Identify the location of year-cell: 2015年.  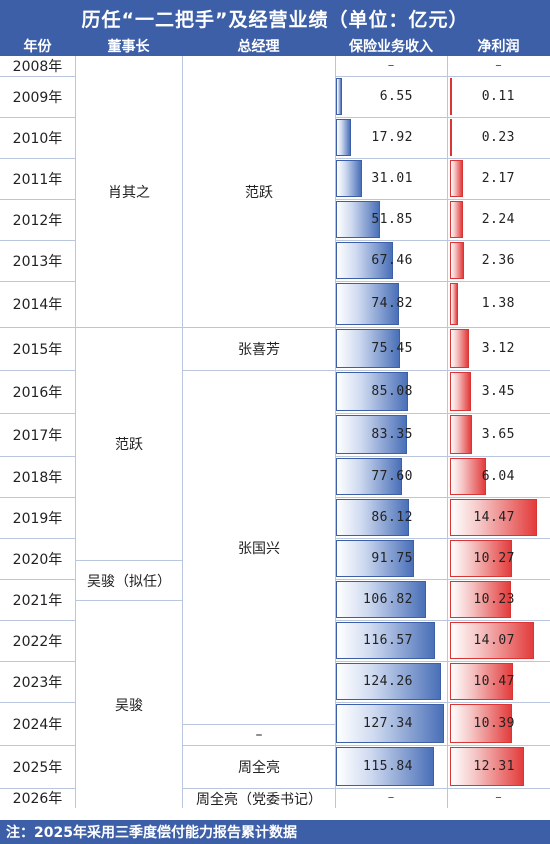
(37, 349).